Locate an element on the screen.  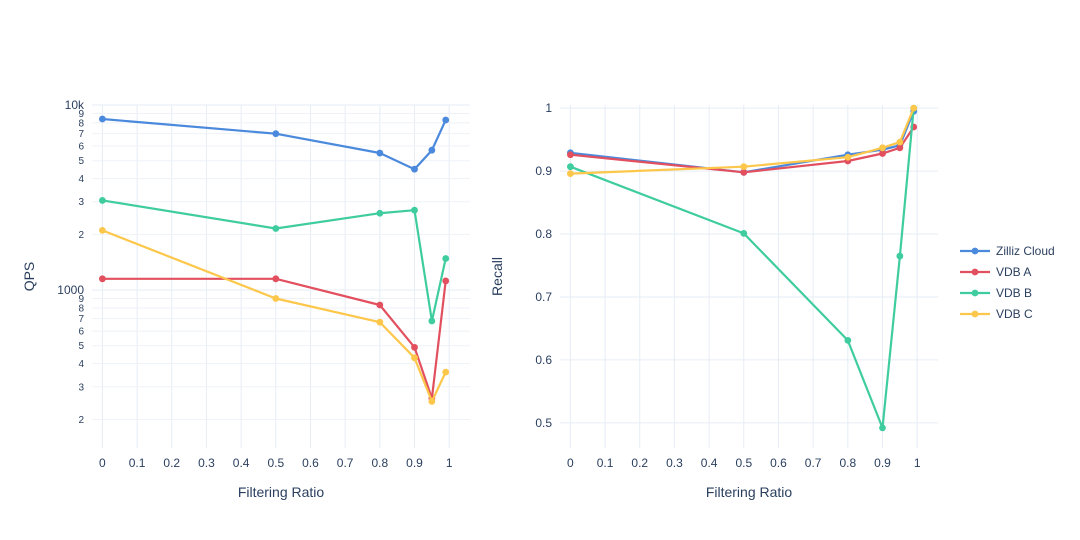
x-tick-label: 0.4 is located at coordinates (709, 463).